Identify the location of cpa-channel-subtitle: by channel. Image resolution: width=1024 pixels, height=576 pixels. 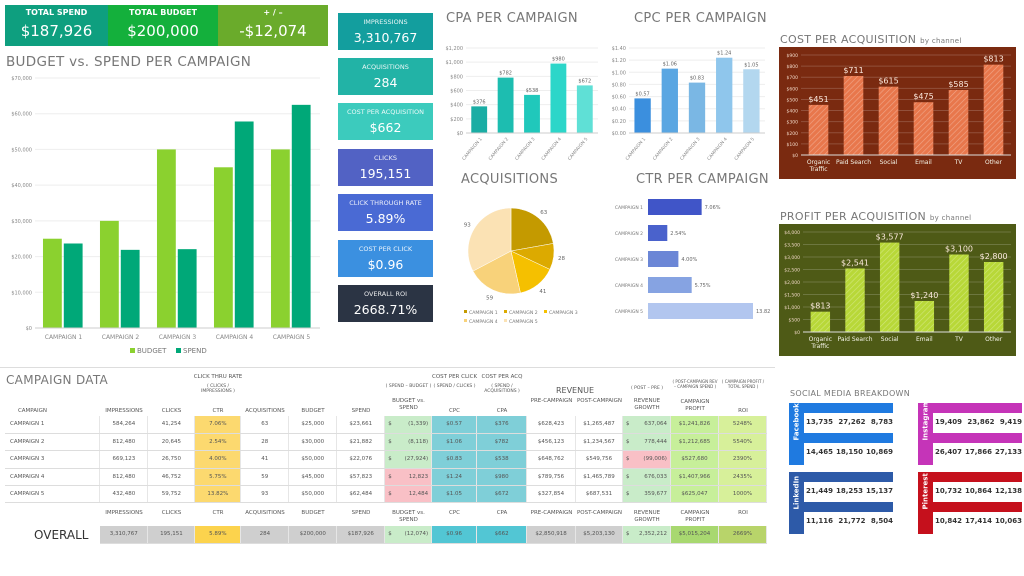
(941, 41).